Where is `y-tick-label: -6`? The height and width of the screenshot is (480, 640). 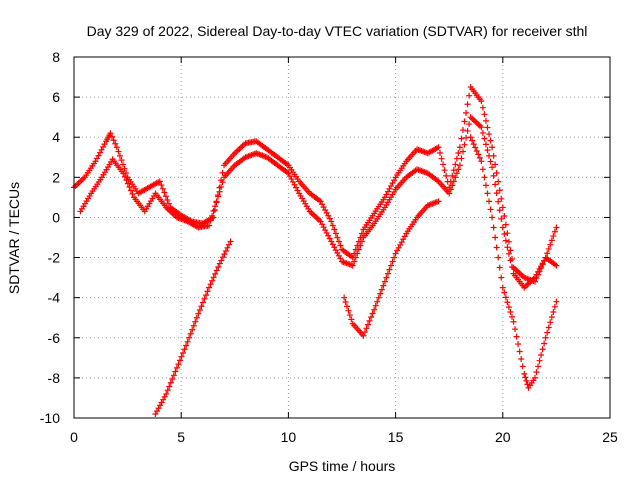
y-tick-label: -6 is located at coordinates (54, 338).